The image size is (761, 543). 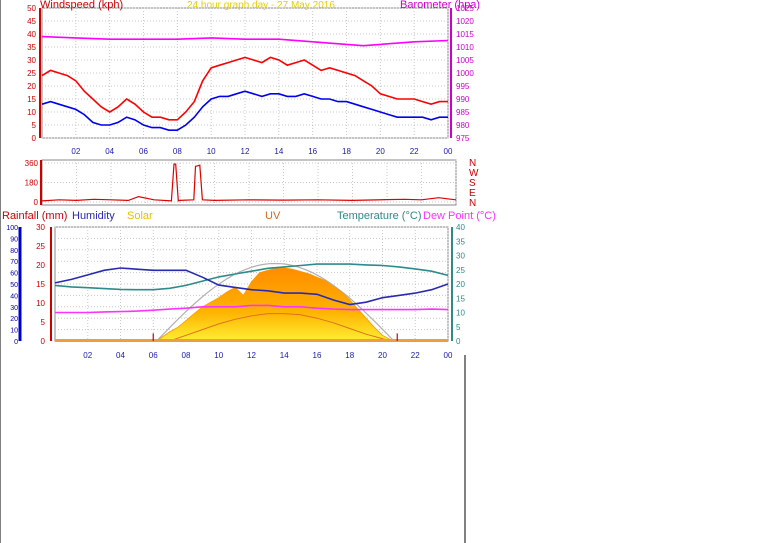 What do you see at coordinates (31, 47) in the screenshot?
I see `windspeed-tick-label: 35` at bounding box center [31, 47].